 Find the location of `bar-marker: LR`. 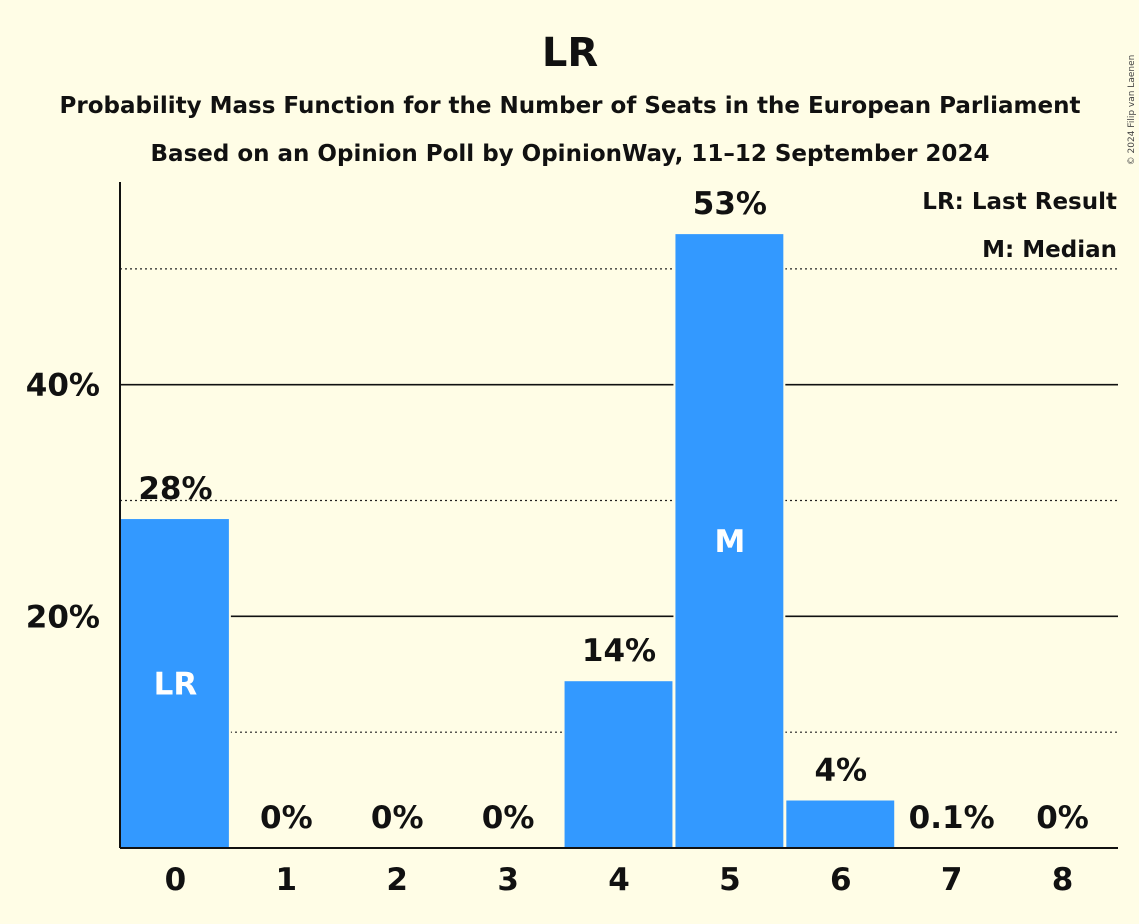

bar-marker: LR is located at coordinates (176, 685).